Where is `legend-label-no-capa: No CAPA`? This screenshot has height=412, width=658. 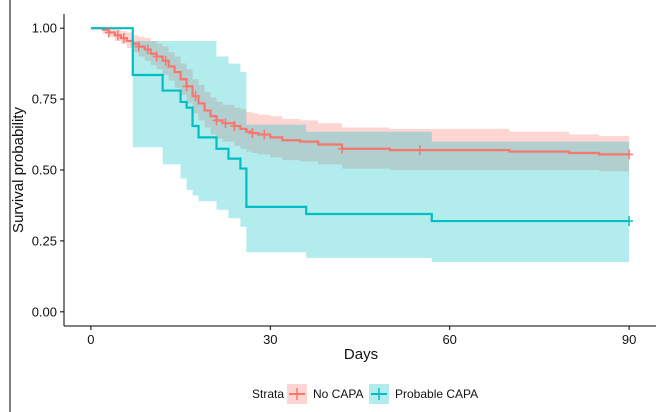
legend-label-no-capa: No CAPA is located at coordinates (338, 394).